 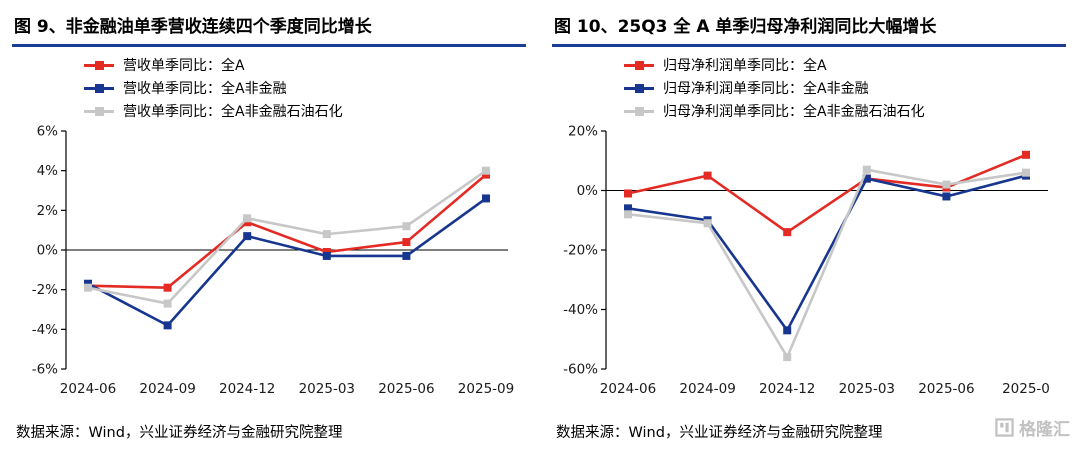 I want to click on legend-item: 营收单季同比：全A非金融石油石化, so click(x=305, y=111).